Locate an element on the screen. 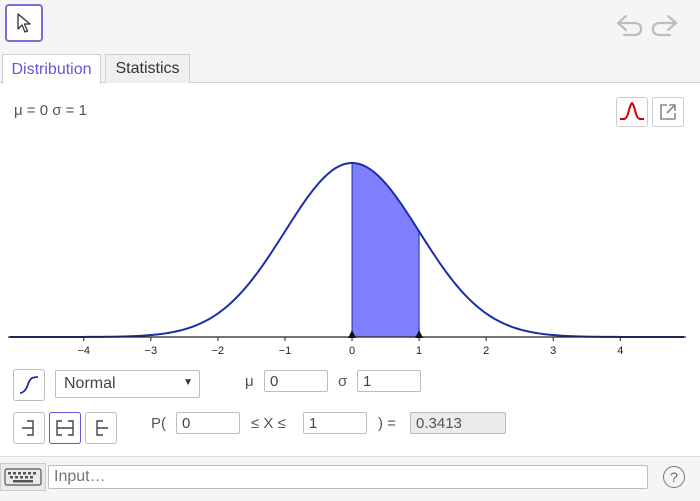 The width and height of the screenshot is (700, 501). normal-curve-icon is located at coordinates (632, 111).